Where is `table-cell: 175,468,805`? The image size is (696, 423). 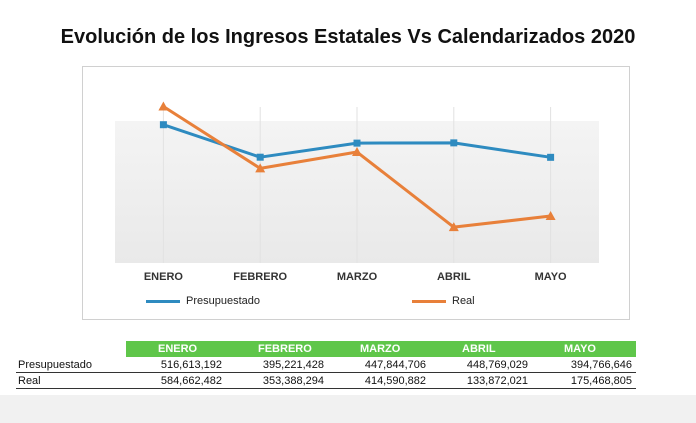
table-cell: 175,468,805 is located at coordinates (584, 380).